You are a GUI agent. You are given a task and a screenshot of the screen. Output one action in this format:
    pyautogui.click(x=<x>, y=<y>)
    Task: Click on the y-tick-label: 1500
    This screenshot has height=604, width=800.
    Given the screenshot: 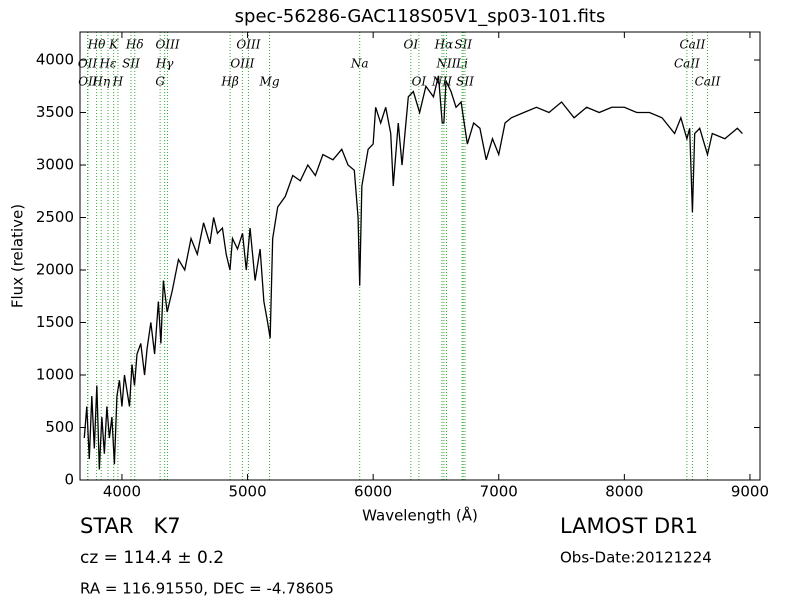 What is the action you would take?
    pyautogui.click(x=55, y=322)
    